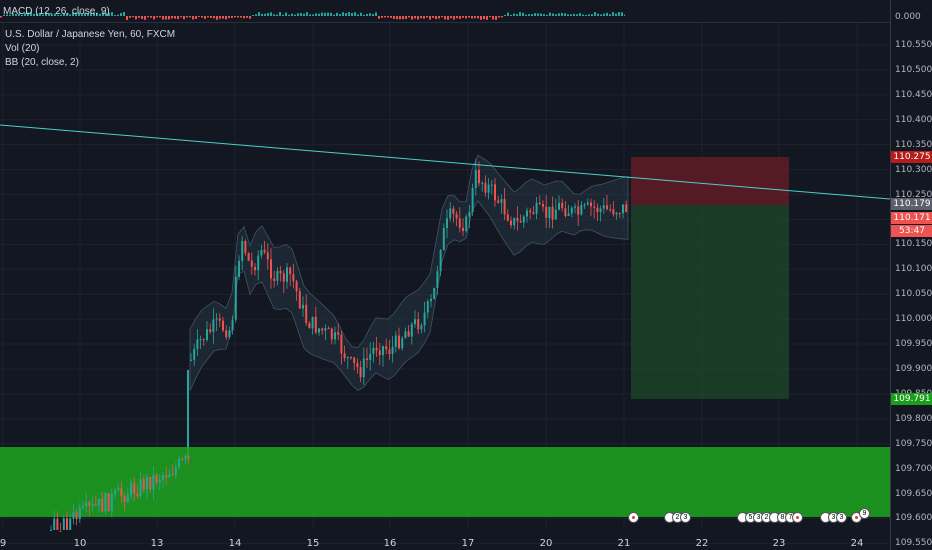 The image size is (932, 550). I want to click on date-label: 17, so click(468, 543).